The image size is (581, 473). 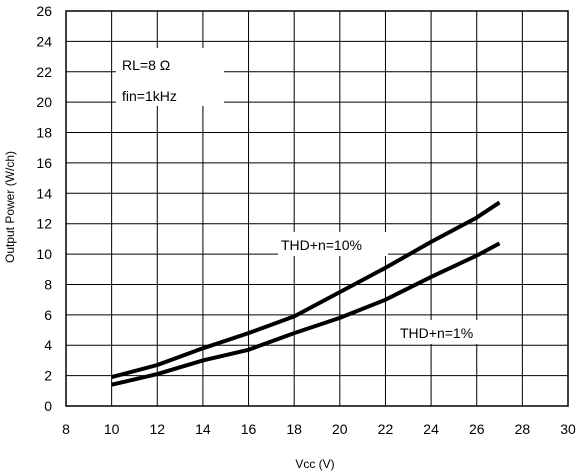 I want to click on conditions-box, so click(x=170, y=77).